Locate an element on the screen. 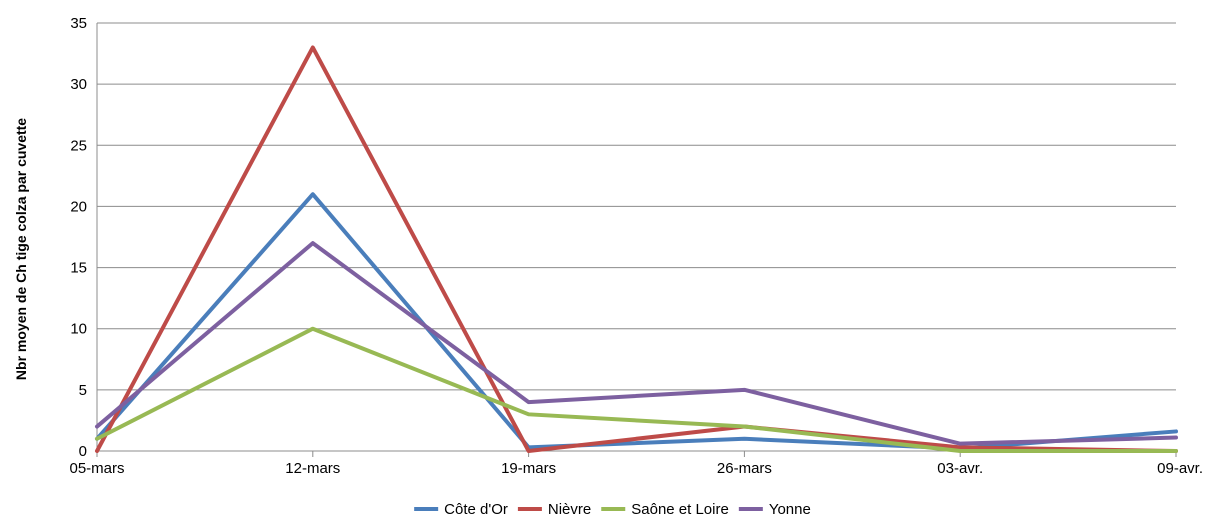 The height and width of the screenshot is (520, 1205). legend-label-c-te-d-or: Côte d'Or is located at coordinates (476, 509).